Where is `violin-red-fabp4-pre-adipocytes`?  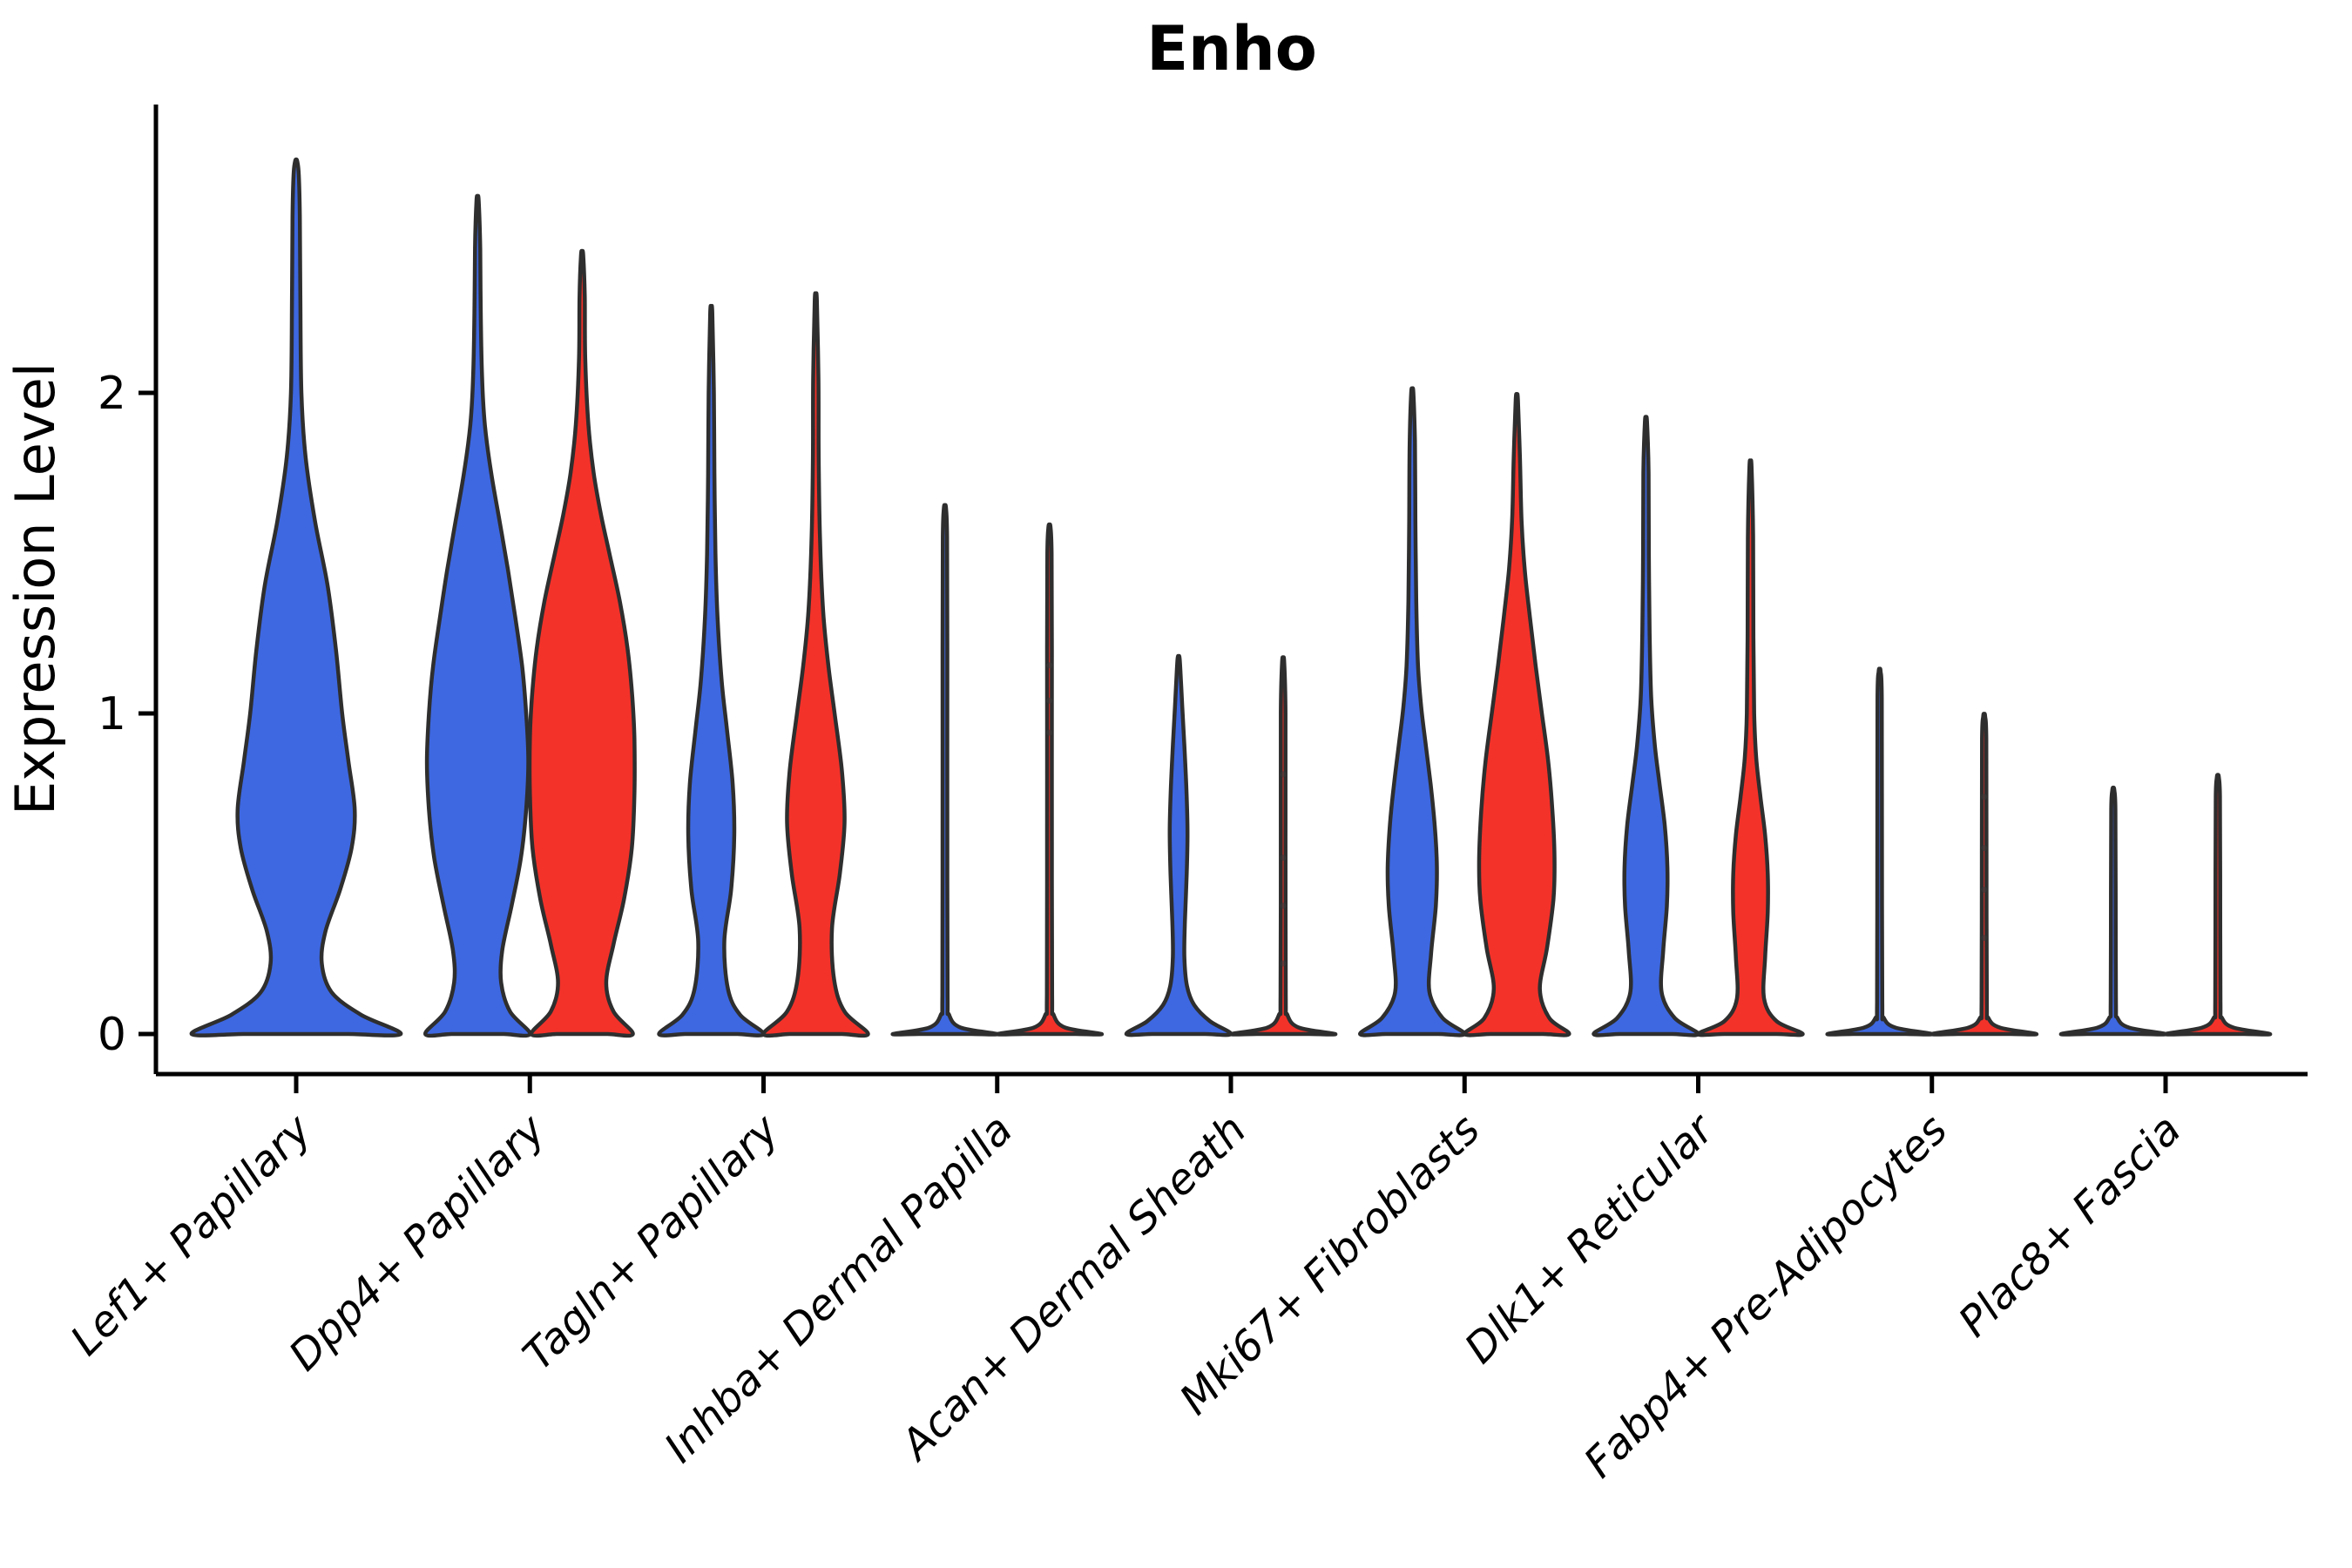 violin-red-fabp4-pre-adipocytes is located at coordinates (1984, 874).